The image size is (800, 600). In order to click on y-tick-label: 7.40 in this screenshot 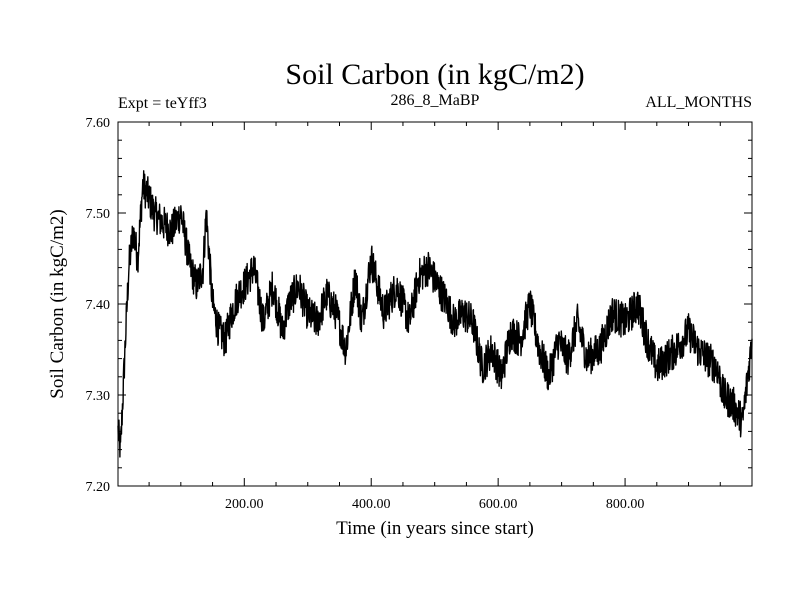, I will do `click(98, 305)`.